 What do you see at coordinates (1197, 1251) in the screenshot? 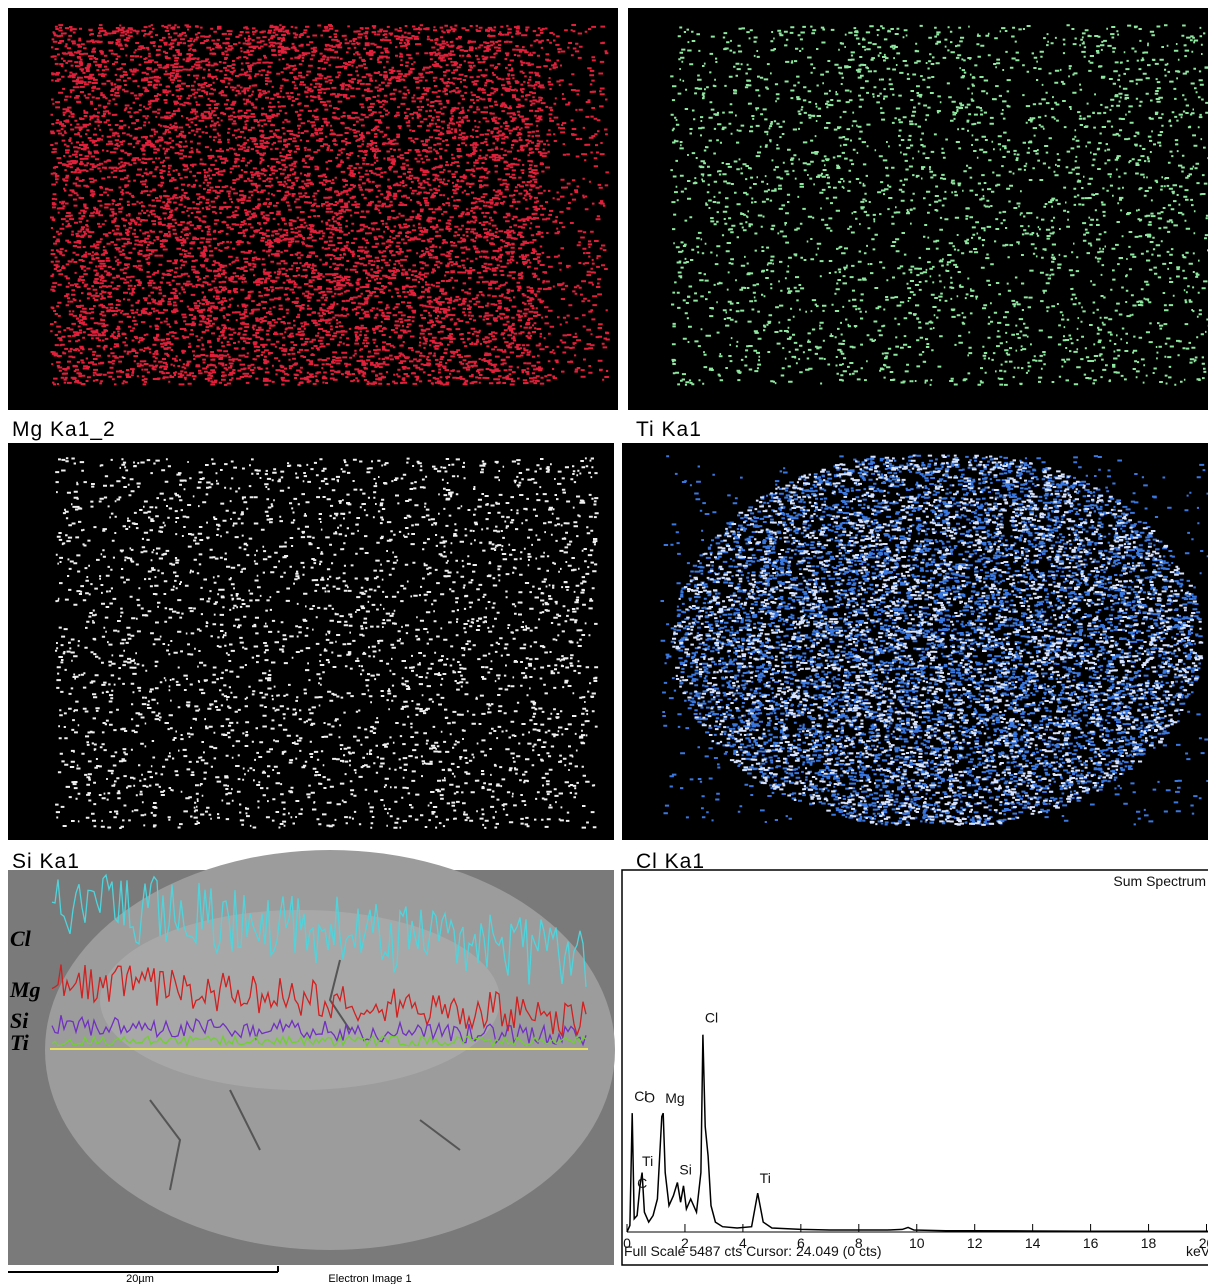
I see `x-axis-label: keV` at bounding box center [1197, 1251].